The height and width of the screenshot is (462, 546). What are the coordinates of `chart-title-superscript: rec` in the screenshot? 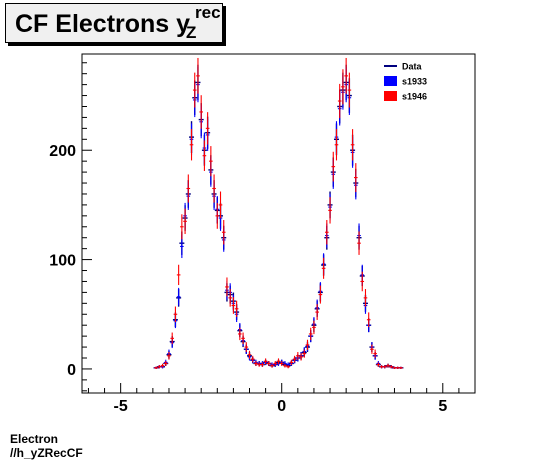 It's located at (208, 12).